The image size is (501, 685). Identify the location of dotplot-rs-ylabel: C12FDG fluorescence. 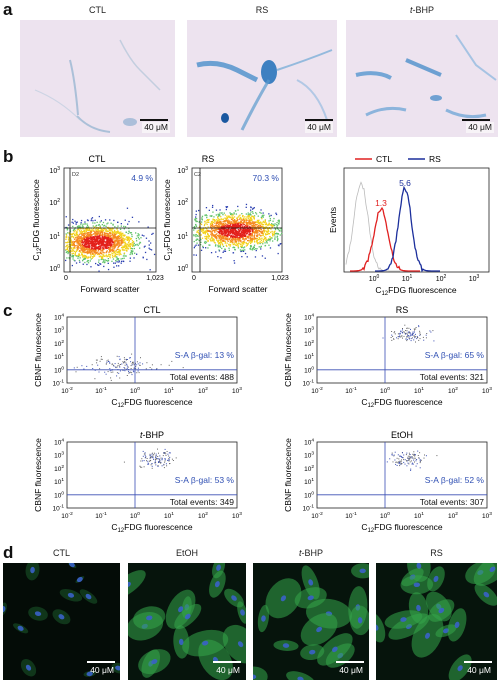
(168, 220).